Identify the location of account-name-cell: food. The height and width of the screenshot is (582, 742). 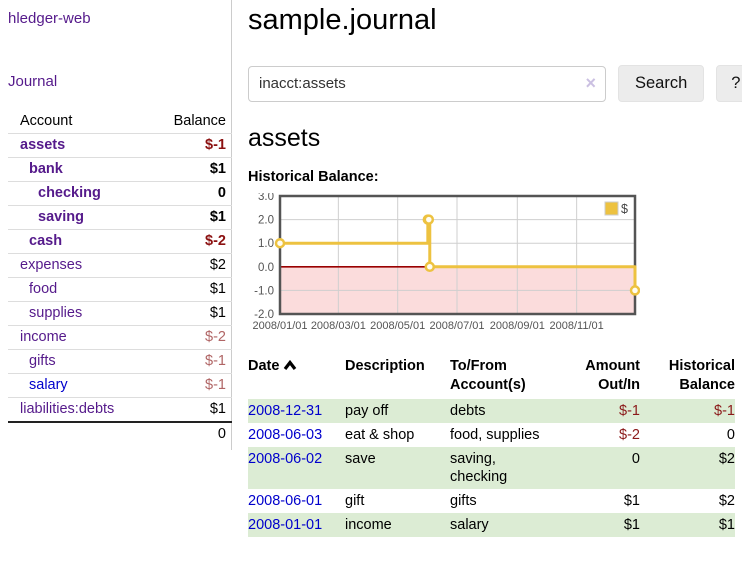
(75, 290).